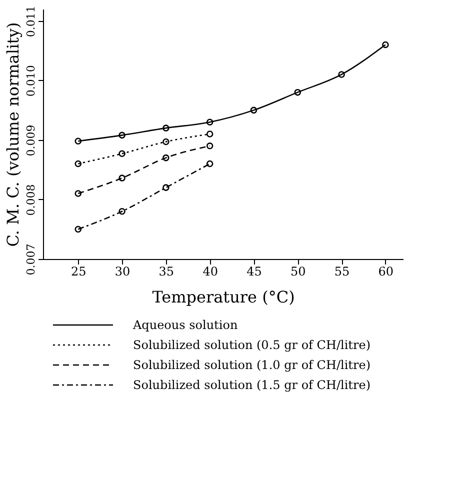 This screenshot has width=463, height=492. What do you see at coordinates (31, 140) in the screenshot?
I see `y-tick-label: 0.009` at bounding box center [31, 140].